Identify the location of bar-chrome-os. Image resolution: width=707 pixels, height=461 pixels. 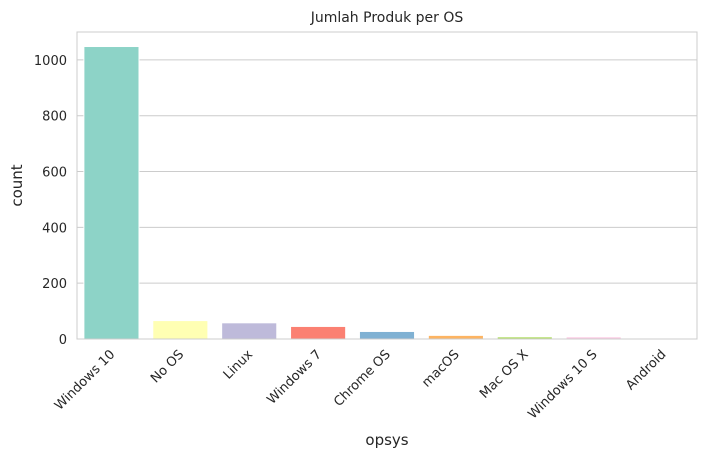
(387, 335).